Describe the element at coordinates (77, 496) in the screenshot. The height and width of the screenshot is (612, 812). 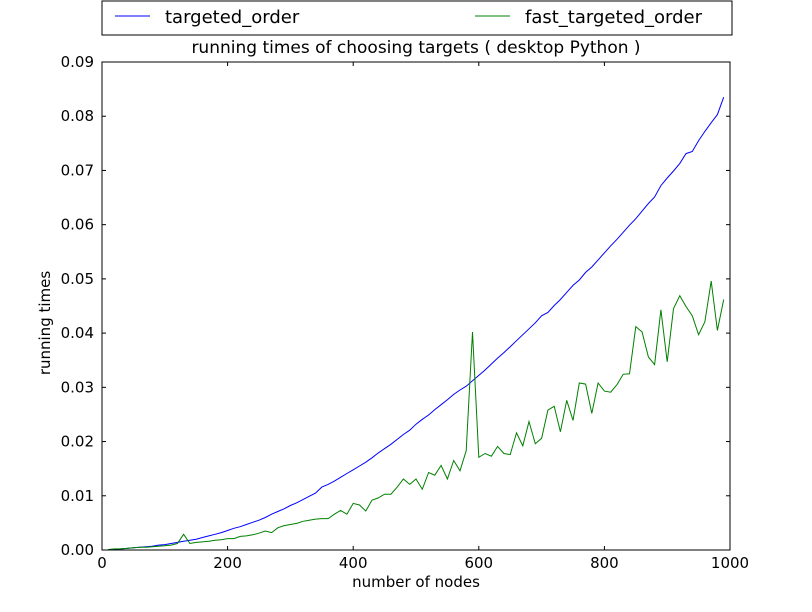
I see `y-tick-label: 0.01` at that location.